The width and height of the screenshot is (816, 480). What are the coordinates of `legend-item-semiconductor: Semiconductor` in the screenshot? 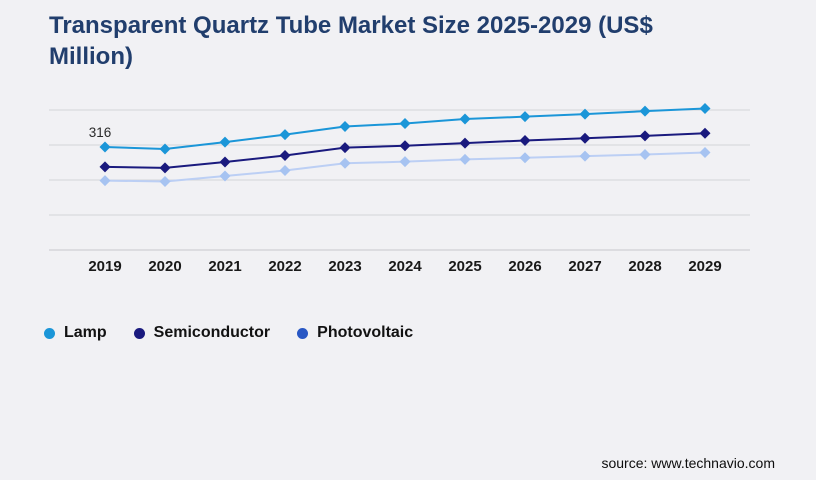 It's located at (202, 333).